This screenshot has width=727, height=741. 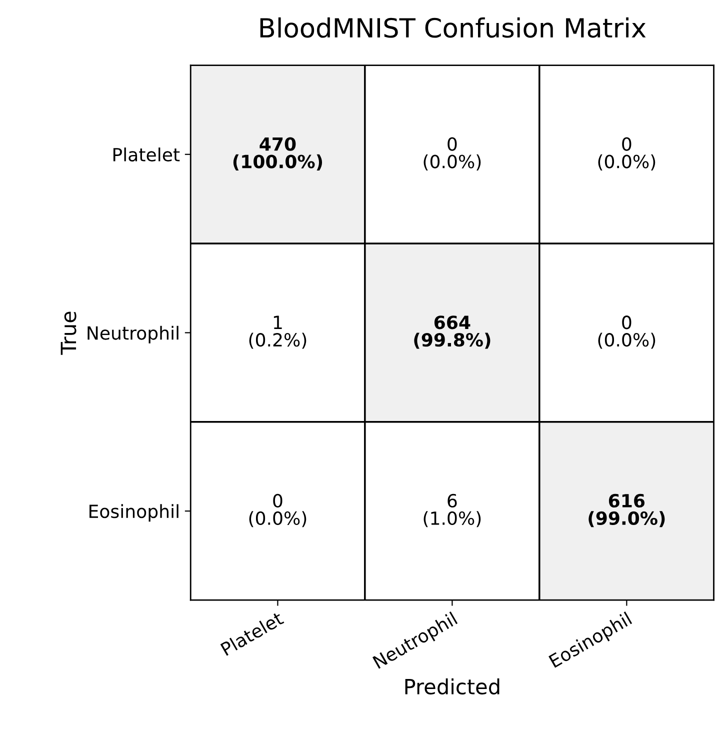 I want to click on annotation: (1.0%), so click(x=452, y=519).